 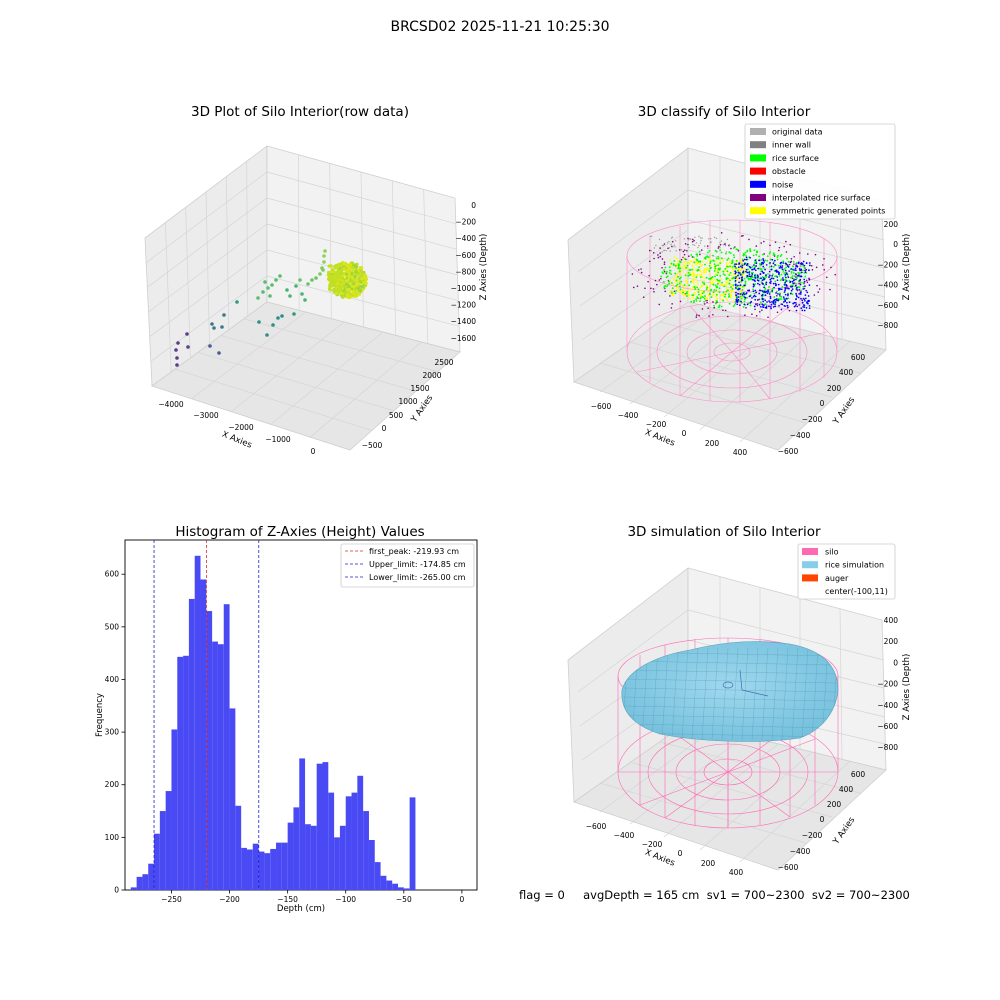 I want to click on p2-z-tick-label: −200, so click(x=887, y=264).